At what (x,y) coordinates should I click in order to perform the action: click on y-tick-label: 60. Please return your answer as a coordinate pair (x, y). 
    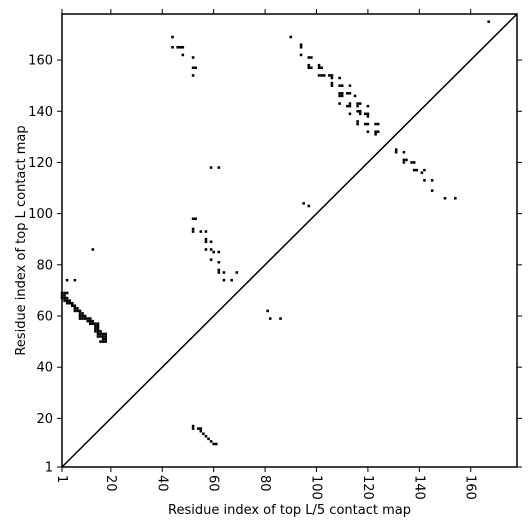
    Looking at the image, I should click on (44, 317).